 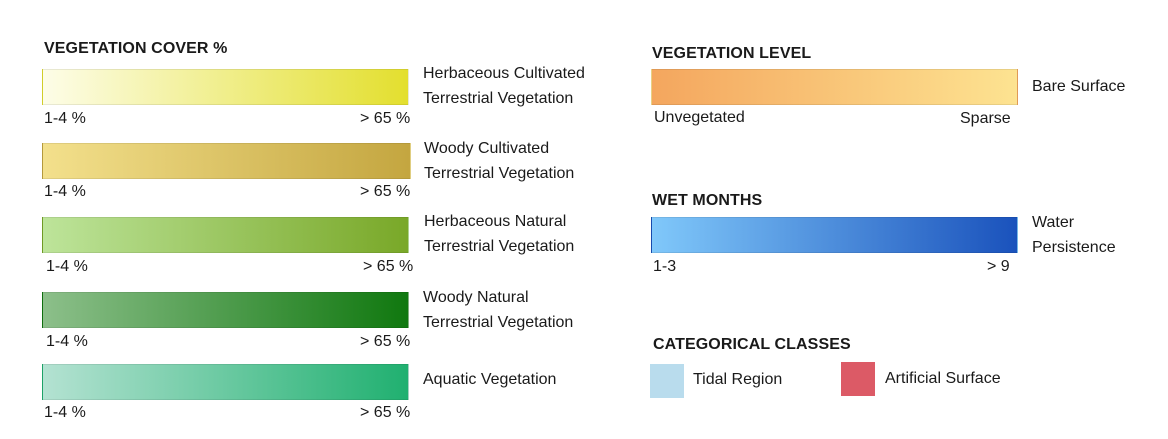 I want to click on legend-label-herbaceous-natural-line1: Herbaceous Natural, so click(x=495, y=221).